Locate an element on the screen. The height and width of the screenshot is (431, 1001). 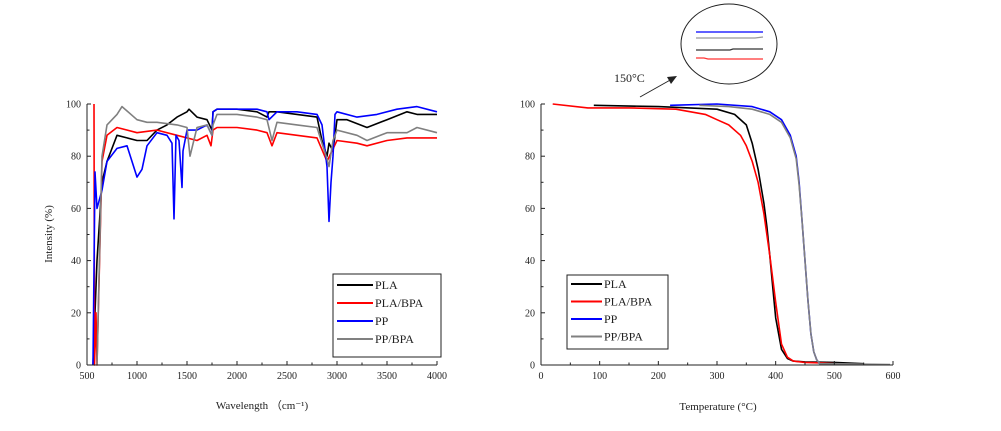
ftir-y-tick-label: 0 is located at coordinates (78, 366).